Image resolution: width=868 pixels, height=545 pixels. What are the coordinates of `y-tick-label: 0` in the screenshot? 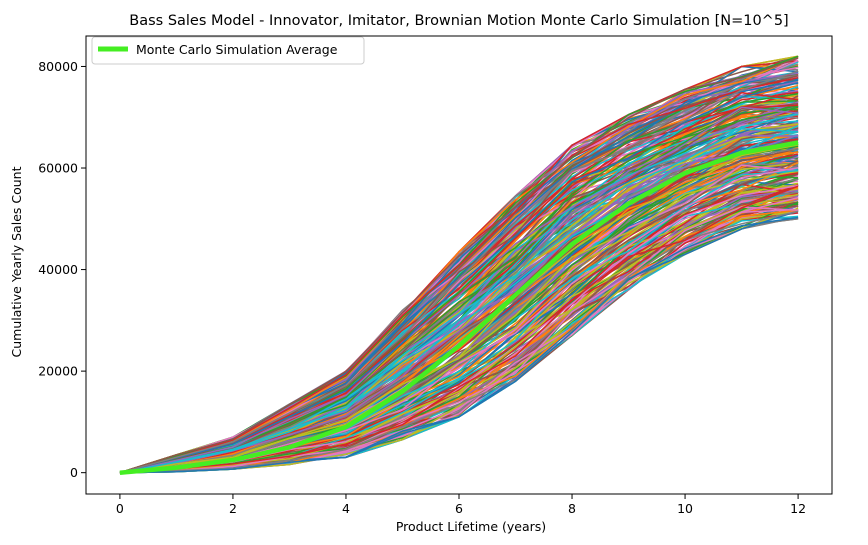 It's located at (74, 472).